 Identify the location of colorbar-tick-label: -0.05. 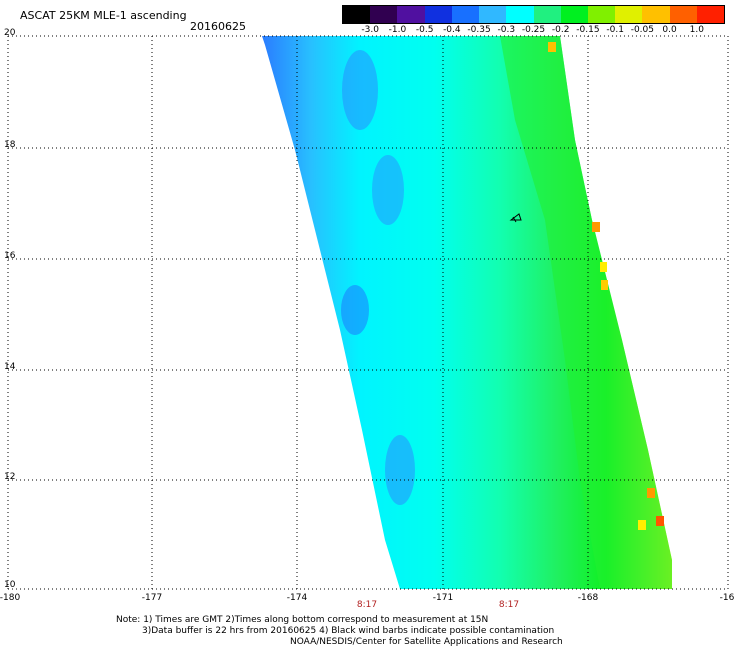
(642, 30).